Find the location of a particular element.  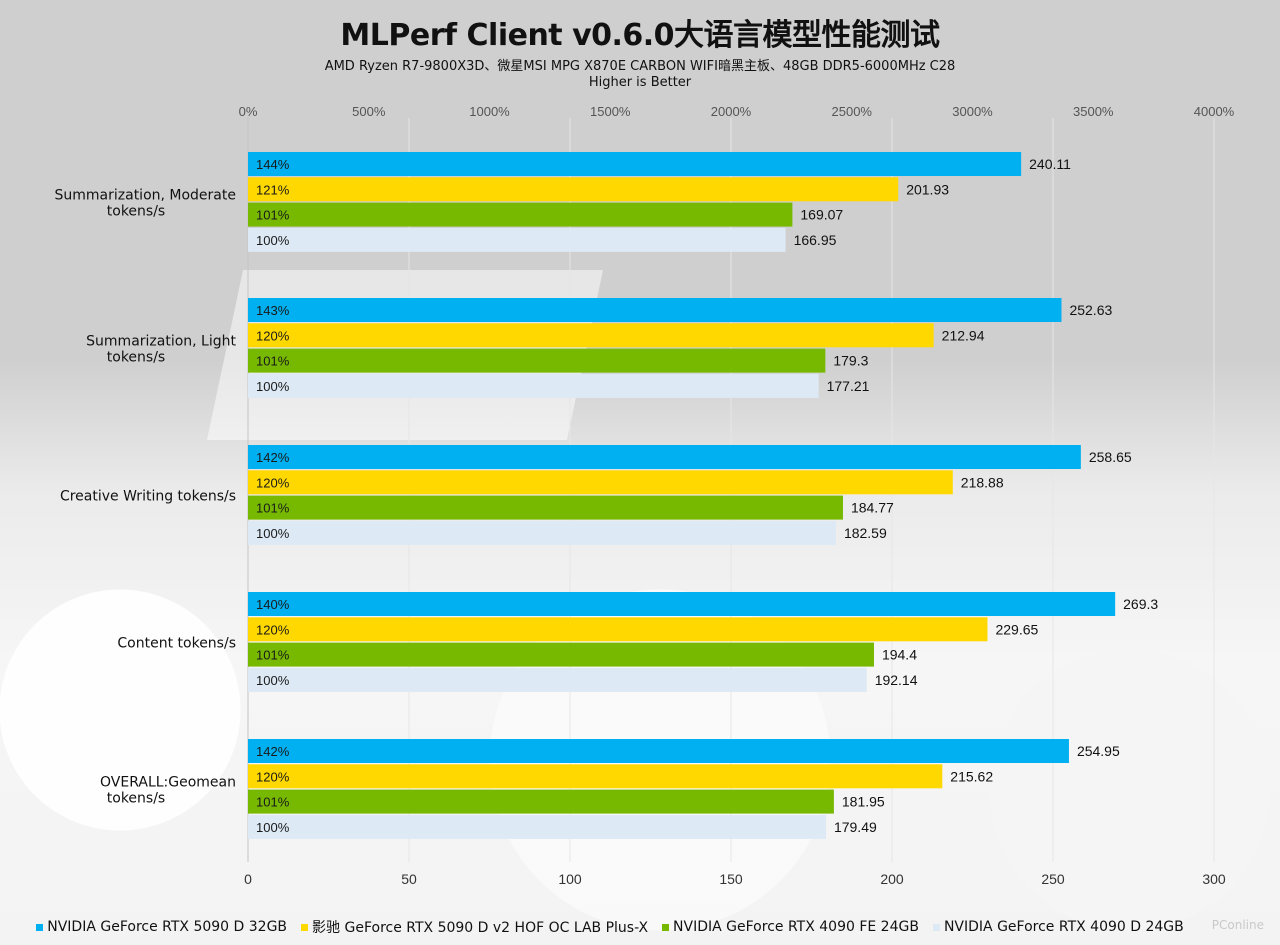

x2-tick-label: 4000% is located at coordinates (1214, 111).